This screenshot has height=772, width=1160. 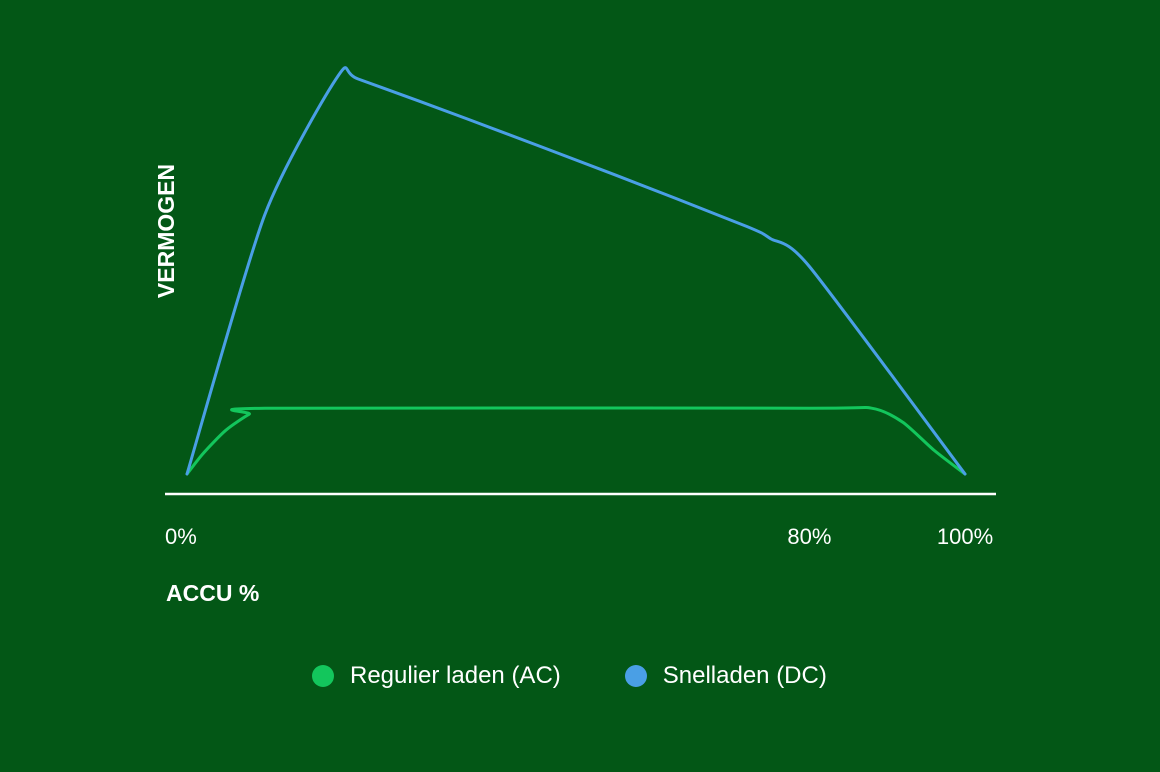 I want to click on legend-label-ac: Regulier laden (AC), so click(x=455, y=675).